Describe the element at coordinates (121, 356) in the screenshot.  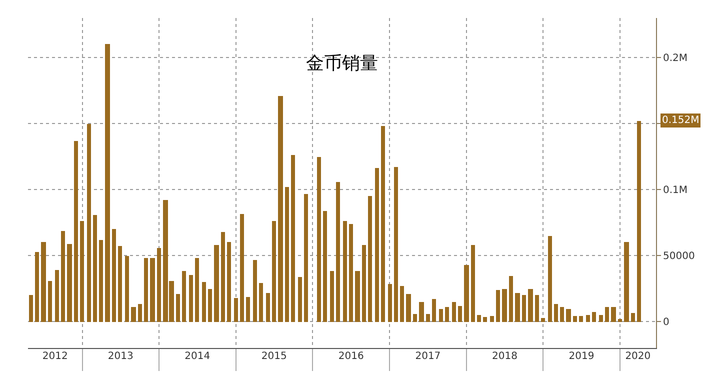
I see `x-tick-label: 2013` at that location.